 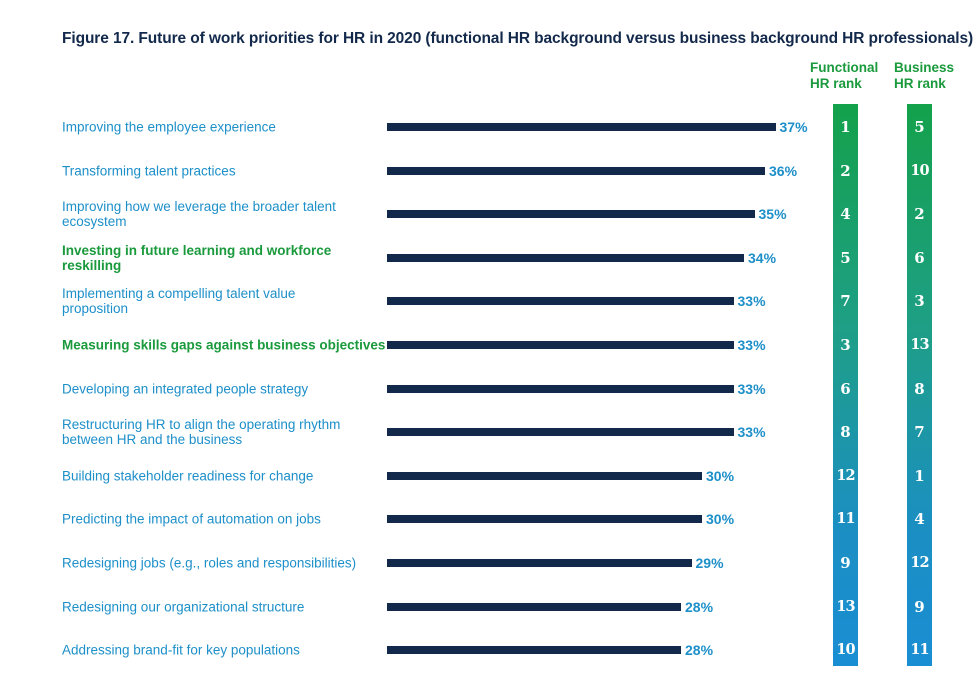 What do you see at coordinates (793, 127) in the screenshot?
I see `value-label: 37%` at bounding box center [793, 127].